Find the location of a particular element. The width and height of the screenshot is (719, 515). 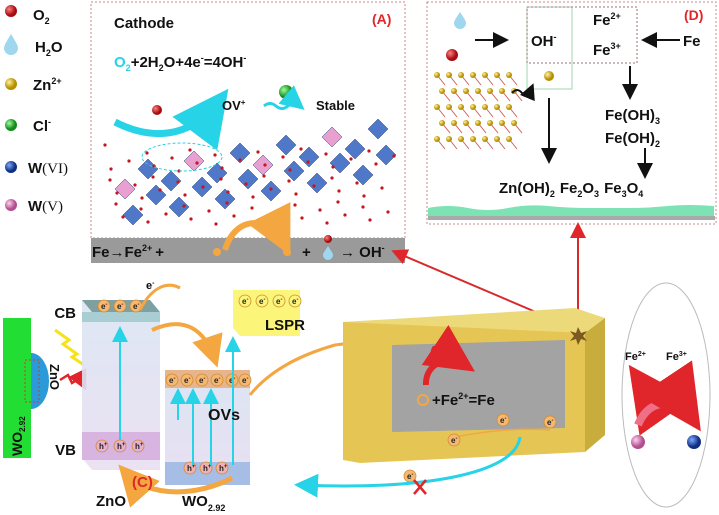

zno-vertical-label: ZnO is located at coordinates (54, 377).